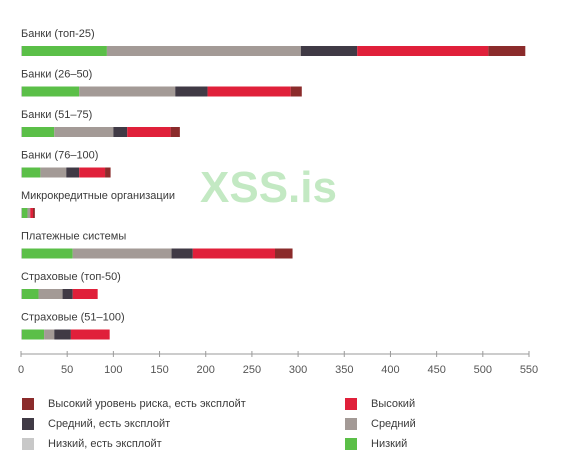 This screenshot has width=565, height=476. Describe the element at coordinates (252, 370) in the screenshot. I see `x-tick-label: 250` at that location.